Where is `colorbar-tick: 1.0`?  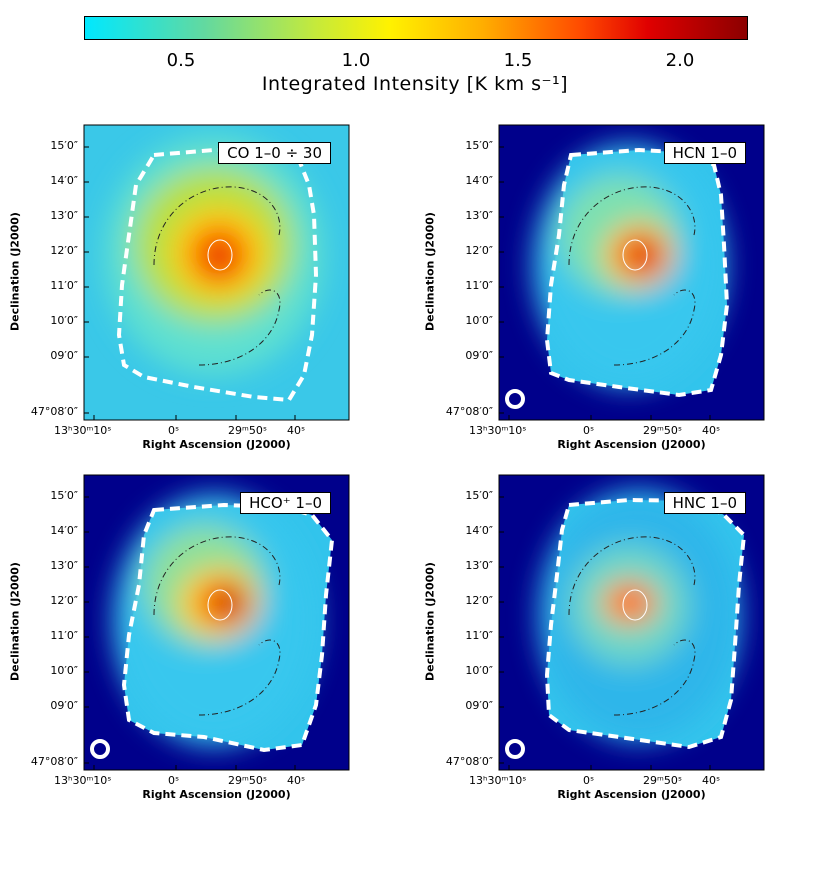 colorbar-tick: 1.0 is located at coordinates (356, 60).